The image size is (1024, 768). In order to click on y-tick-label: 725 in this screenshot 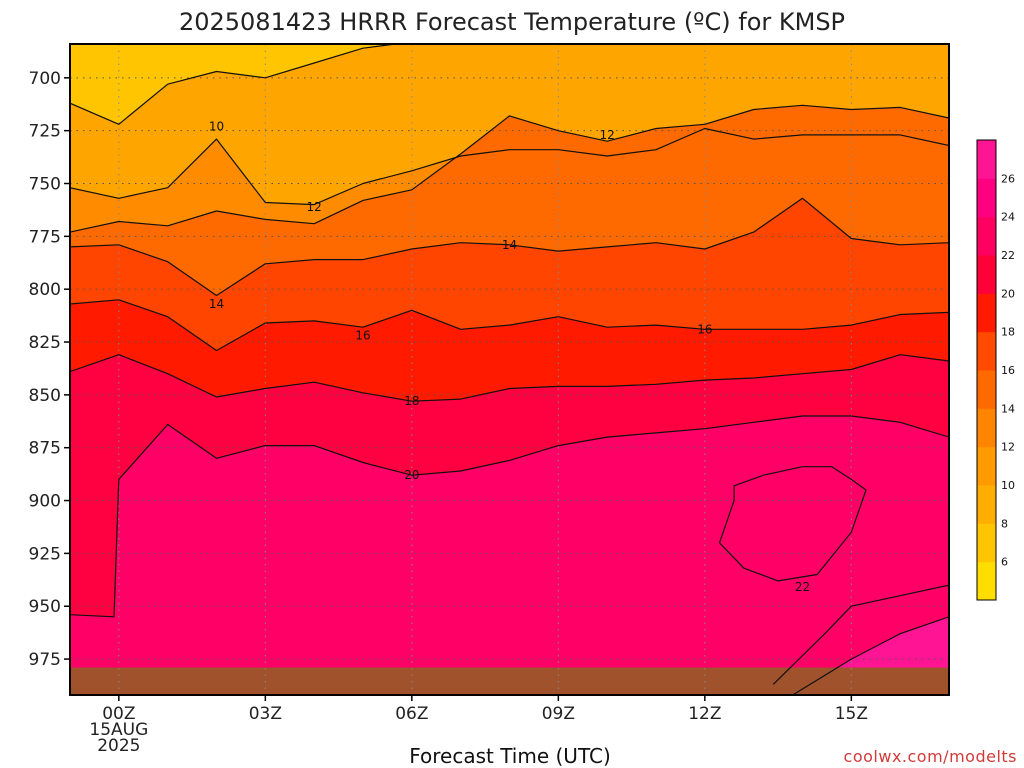, I will do `click(45, 132)`.